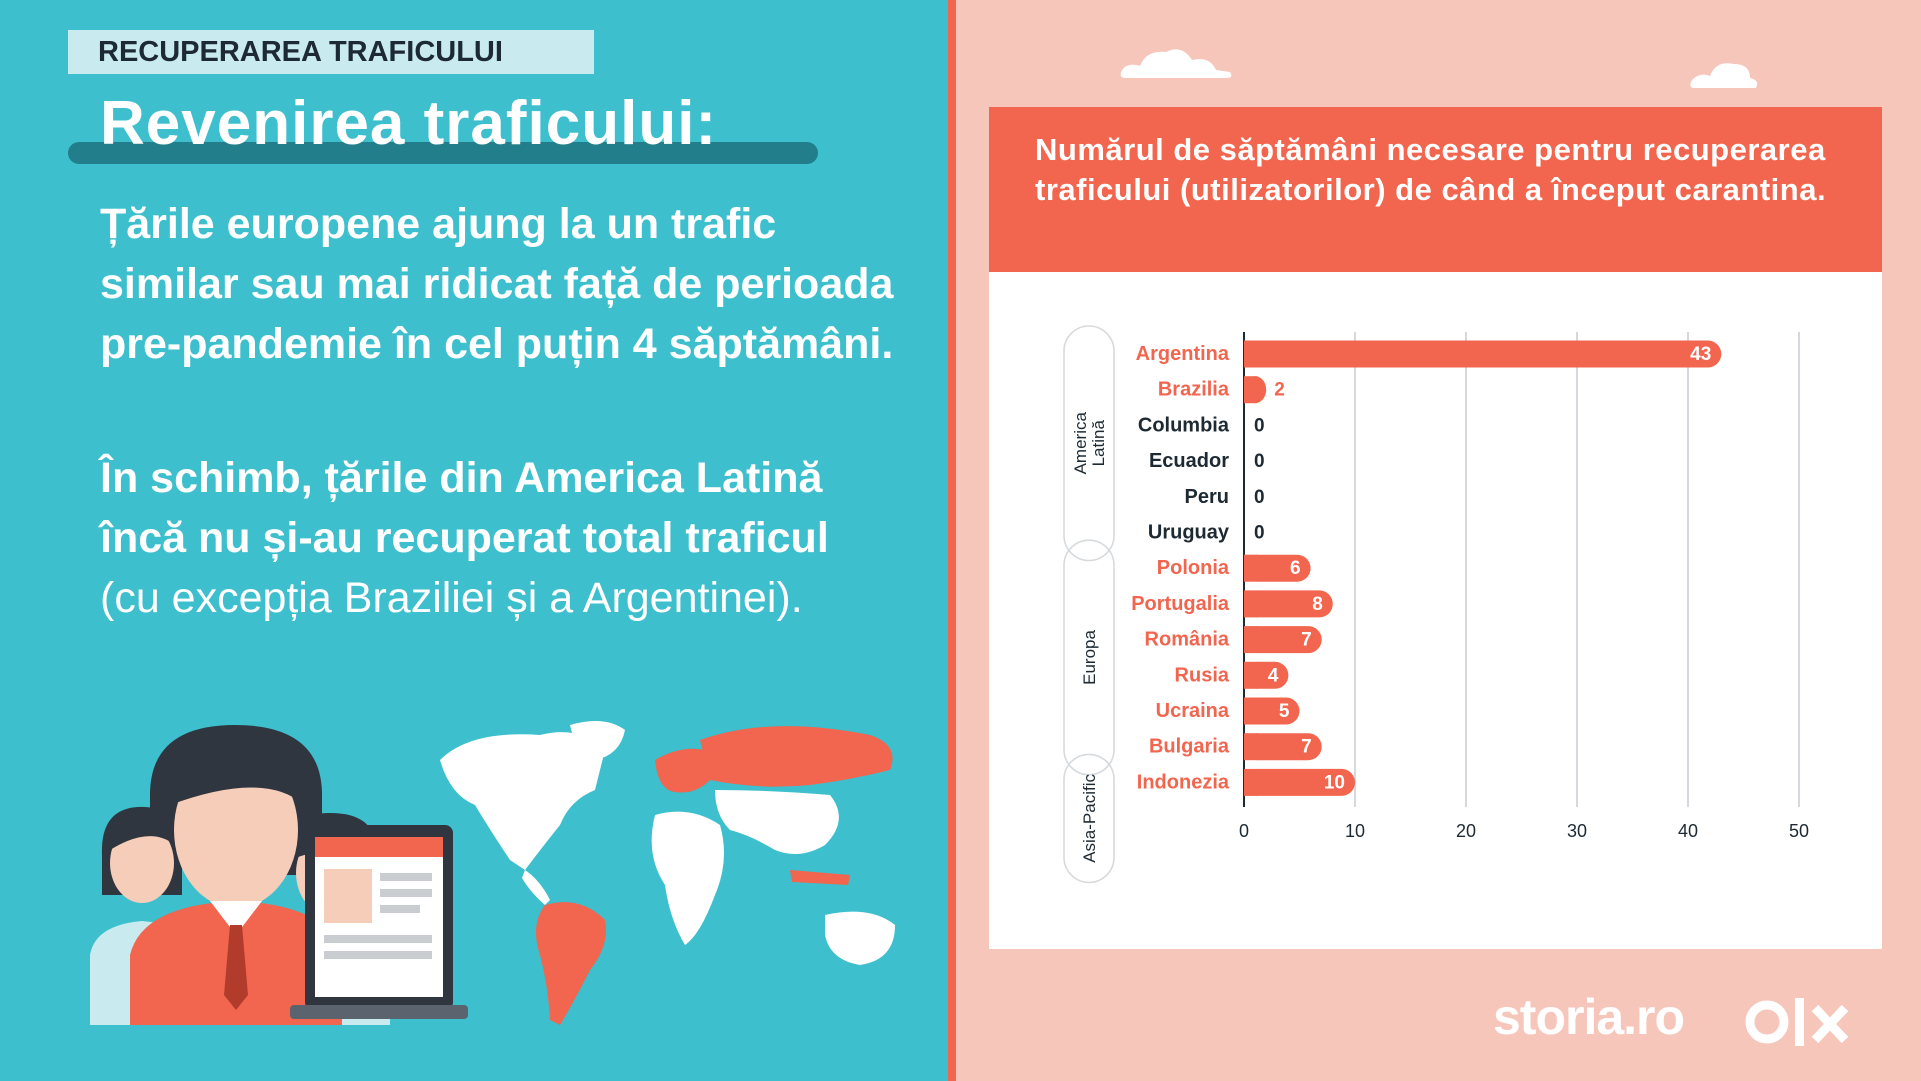 Image resolution: width=1921 pixels, height=1081 pixels. Describe the element at coordinates (1183, 782) in the screenshot. I see `category-label: Indonezia` at that location.